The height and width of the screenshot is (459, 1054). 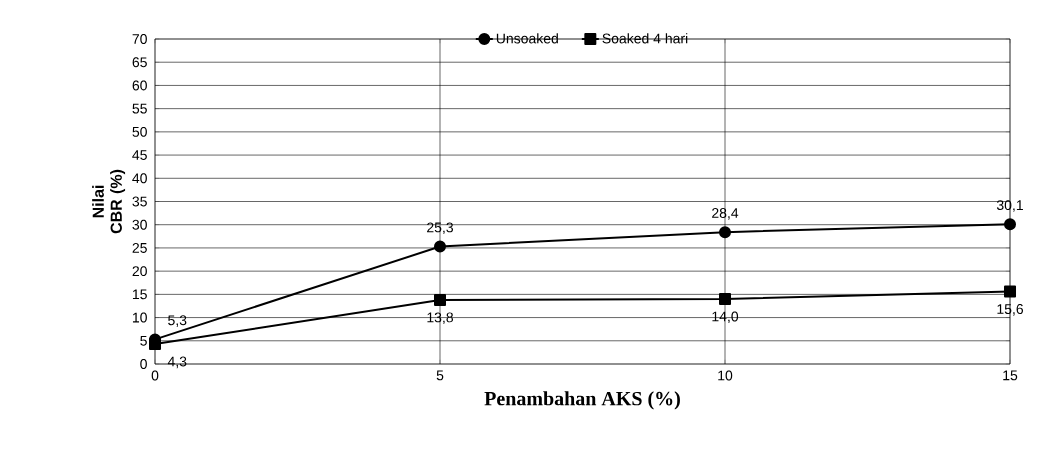 I want to click on legend-label: Soaked 4 hari, so click(x=645, y=38).